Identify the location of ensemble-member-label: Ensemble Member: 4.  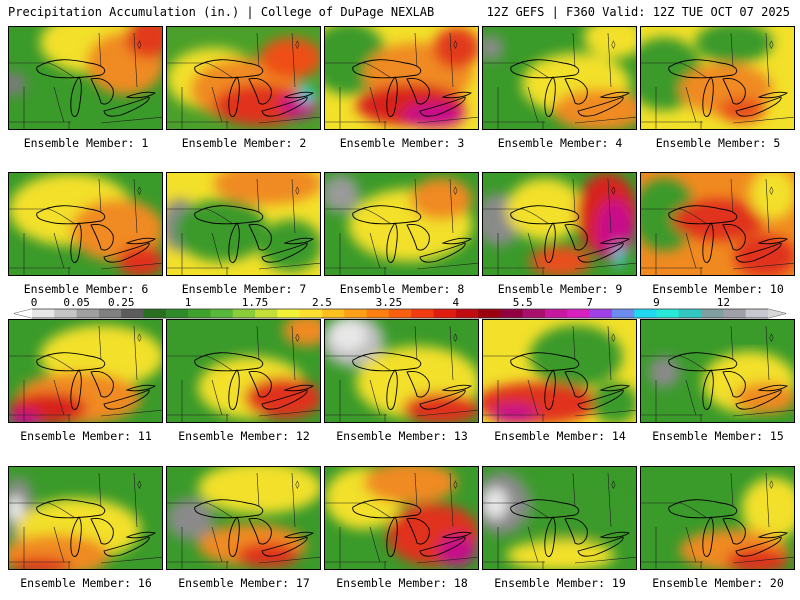
(560, 143).